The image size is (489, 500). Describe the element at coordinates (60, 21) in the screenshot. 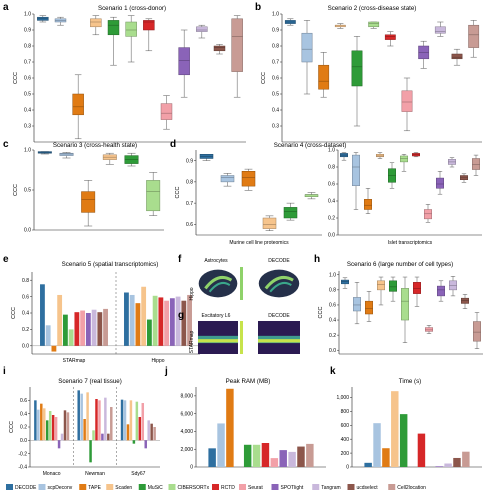

I see `box-scpDeconv` at that location.